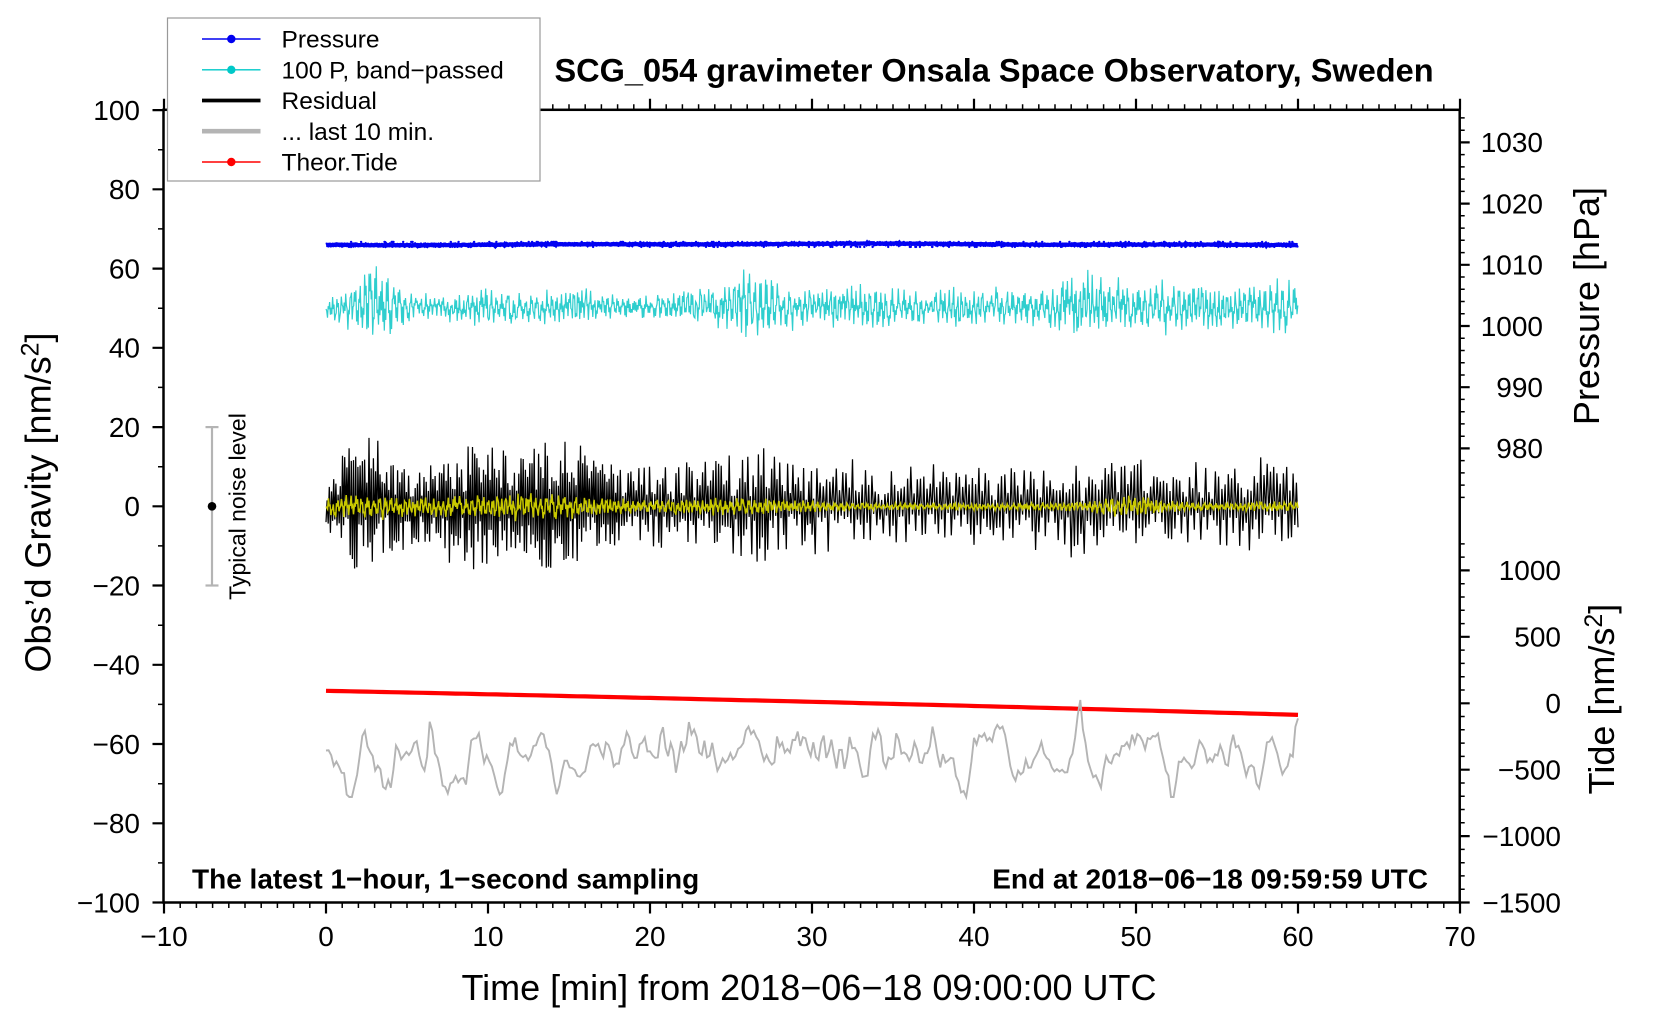 This screenshot has width=1660, height=1025. I want to click on svg-text: Theor.Tide, so click(340, 163).